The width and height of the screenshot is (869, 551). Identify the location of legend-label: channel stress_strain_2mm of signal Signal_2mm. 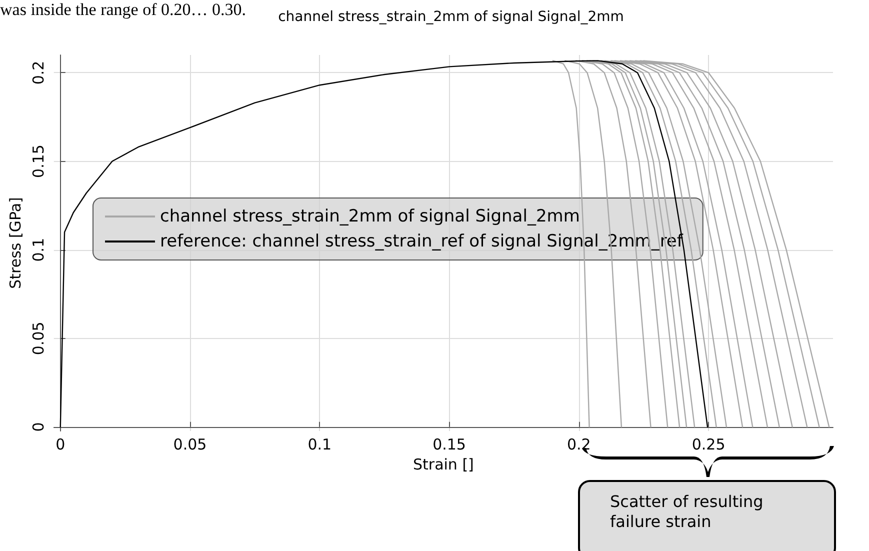
(370, 216).